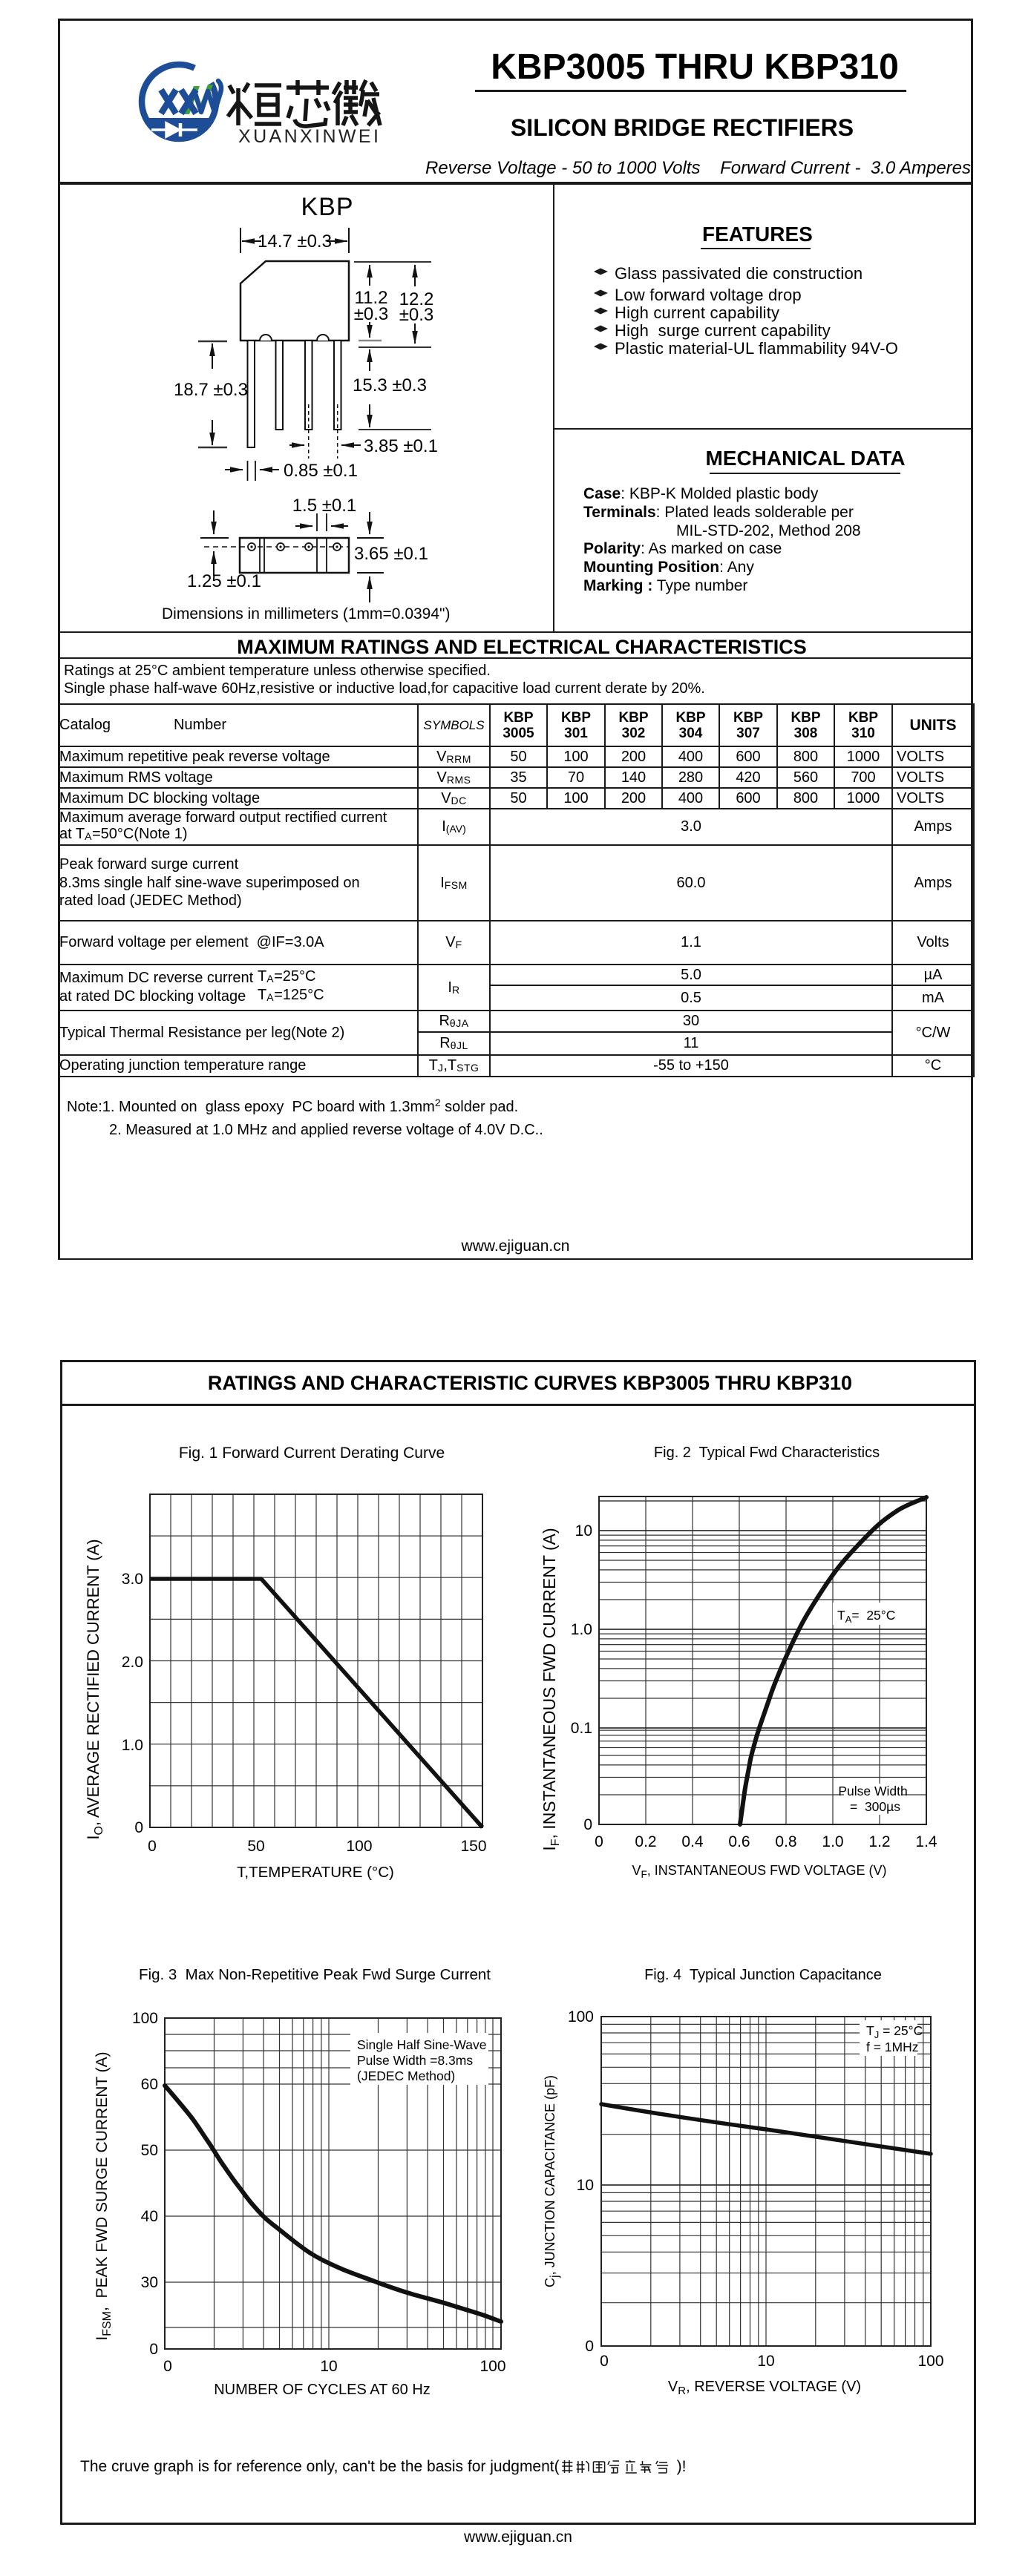 This screenshot has height=2576, width=1031. I want to click on svg-text: 3.65 ±0.1, so click(391, 554).